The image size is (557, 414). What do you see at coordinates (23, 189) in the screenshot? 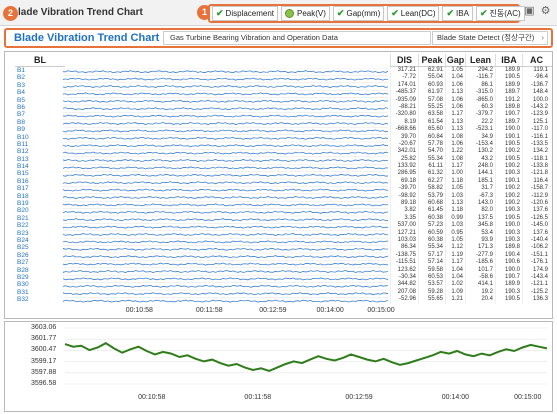
I see `blade-label: B17` at bounding box center [23, 189].